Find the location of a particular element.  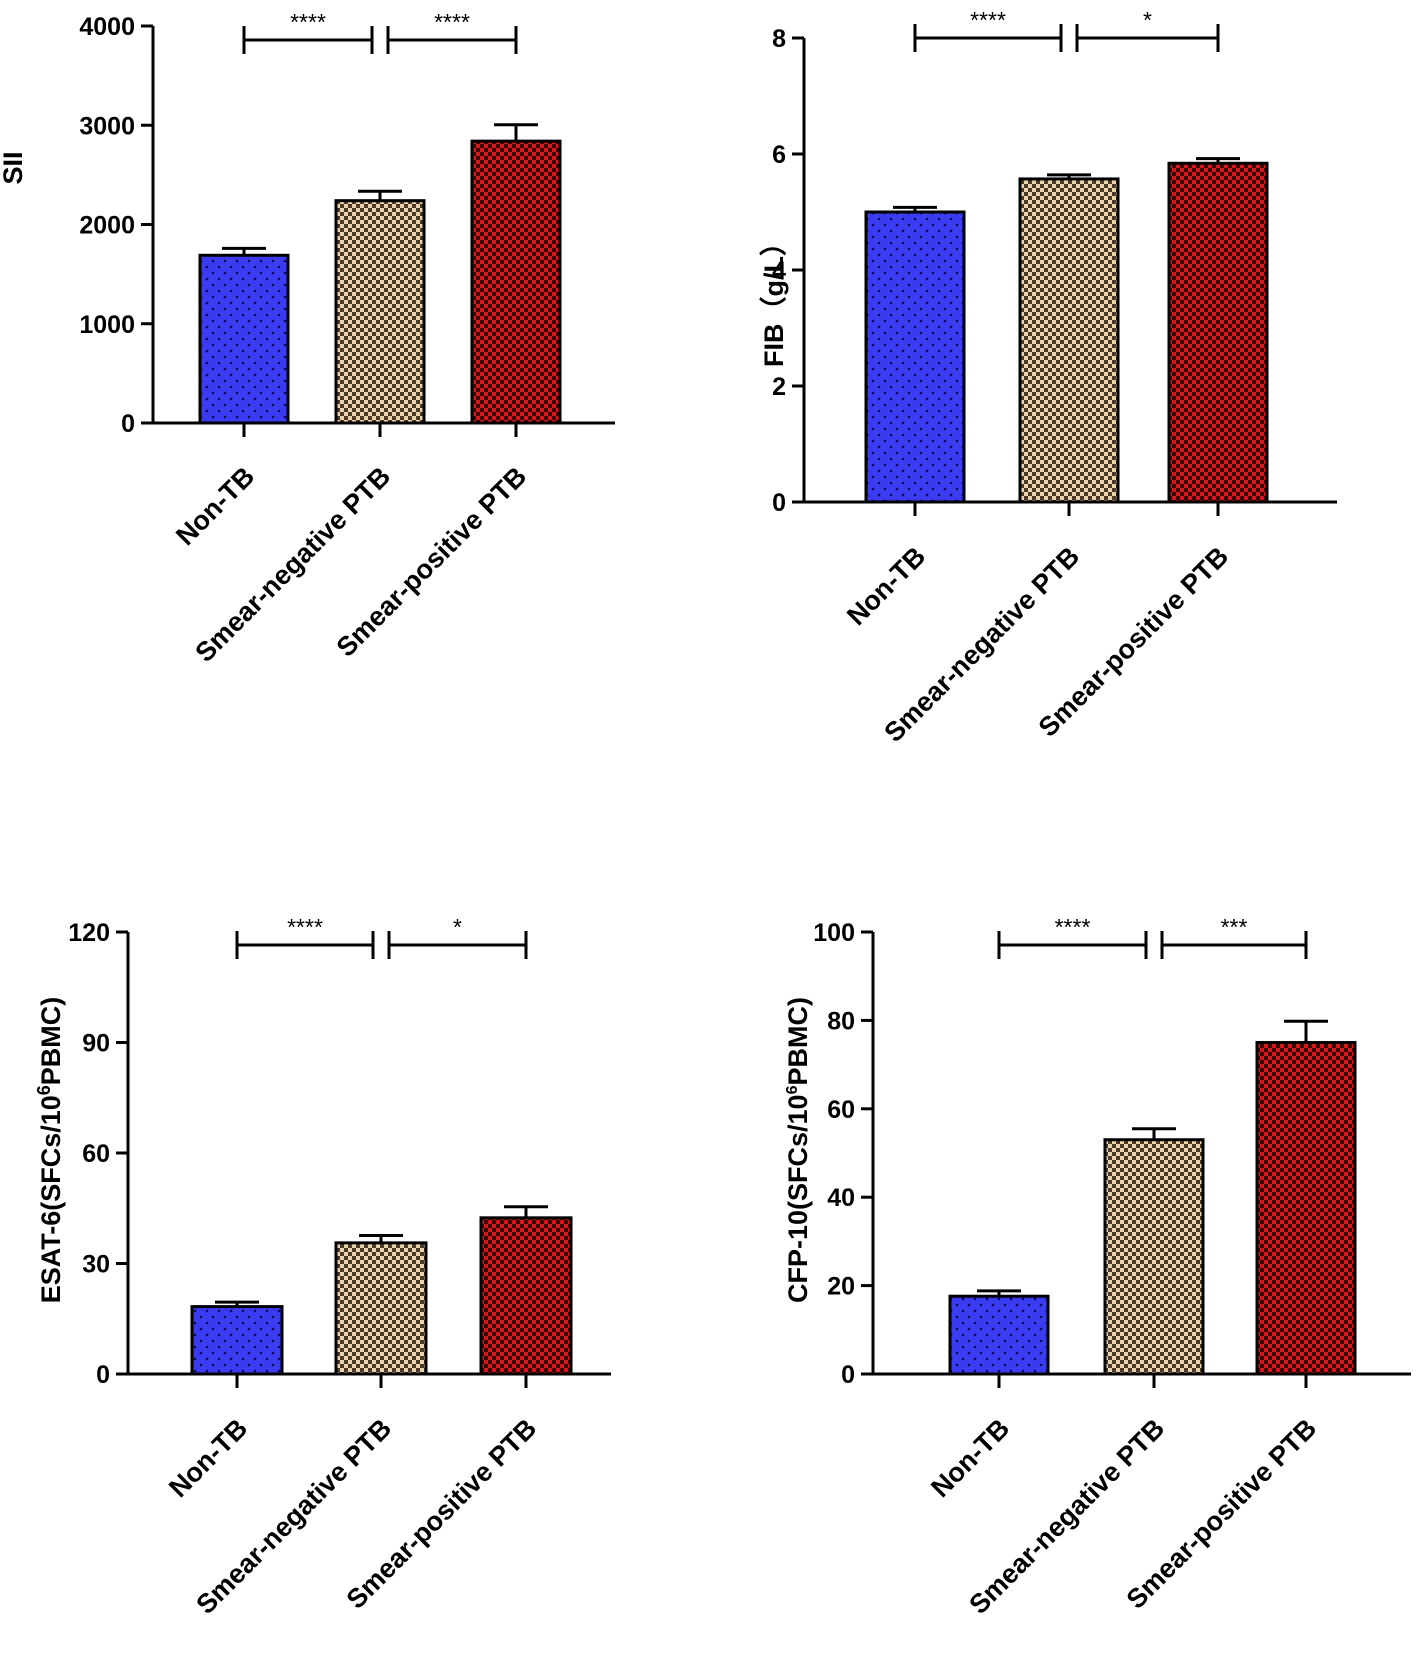

y-tick-label: 6 is located at coordinates (779, 155).